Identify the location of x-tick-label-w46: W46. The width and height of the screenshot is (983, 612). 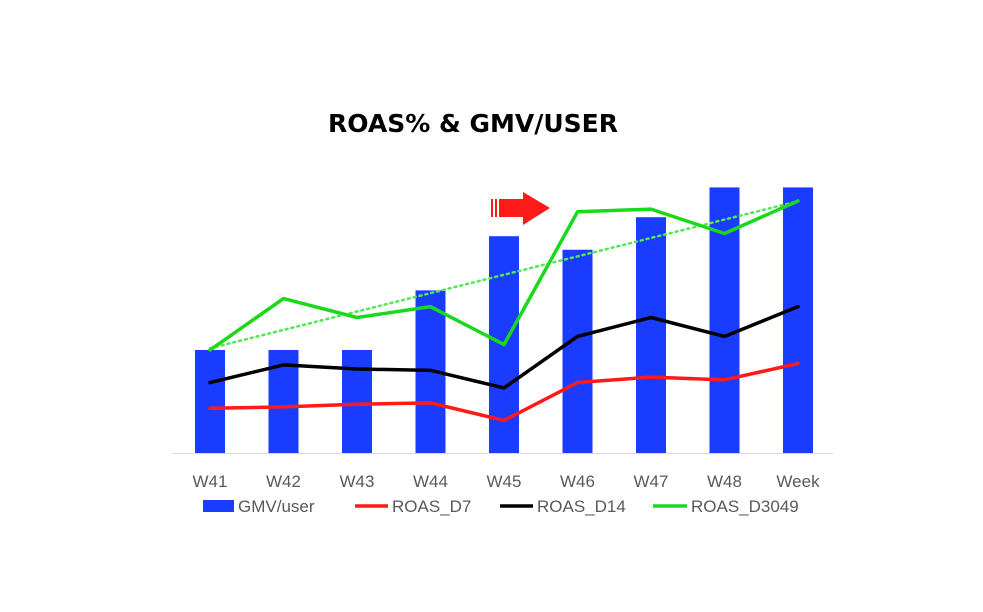
(577, 481).